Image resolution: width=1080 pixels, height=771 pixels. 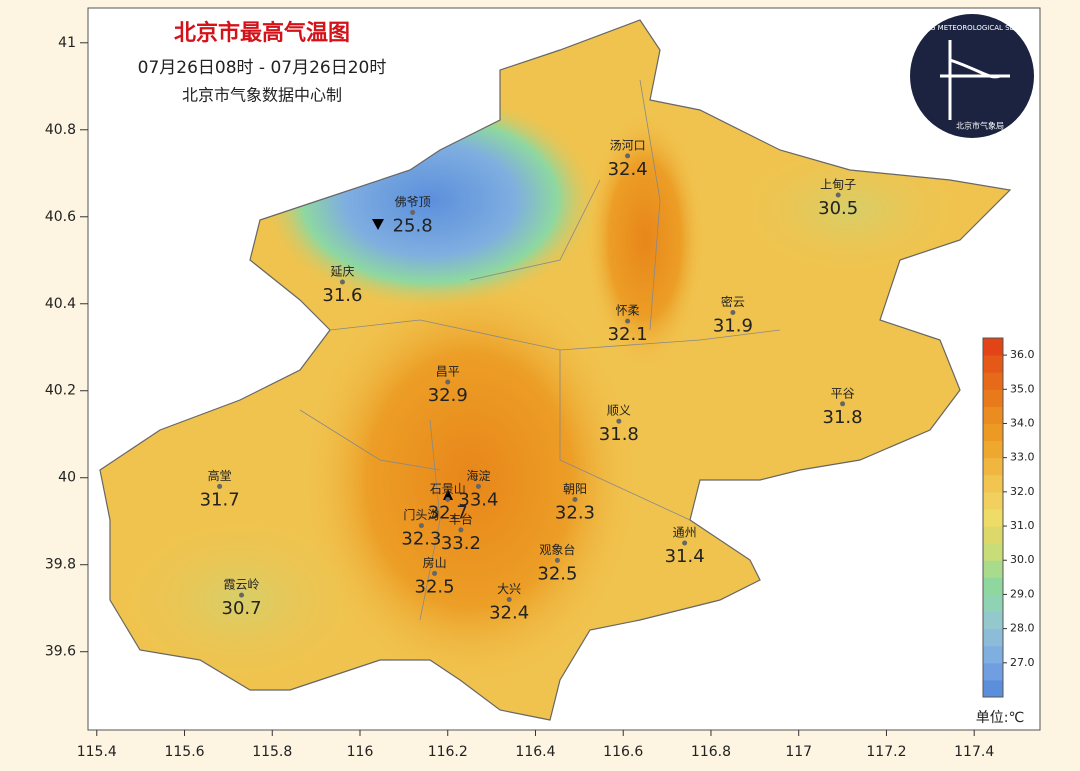 What do you see at coordinates (733, 325) in the screenshot?
I see `station-value: 31.9` at bounding box center [733, 325].